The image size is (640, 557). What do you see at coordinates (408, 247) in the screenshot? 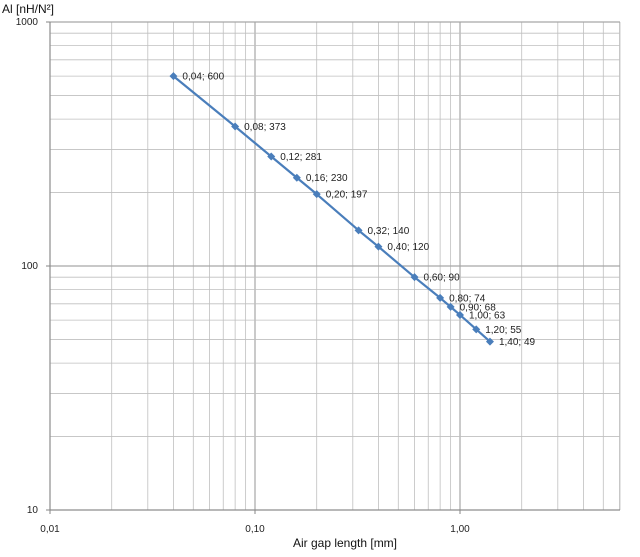
I see `data-label: 0,40; 120` at bounding box center [408, 247].